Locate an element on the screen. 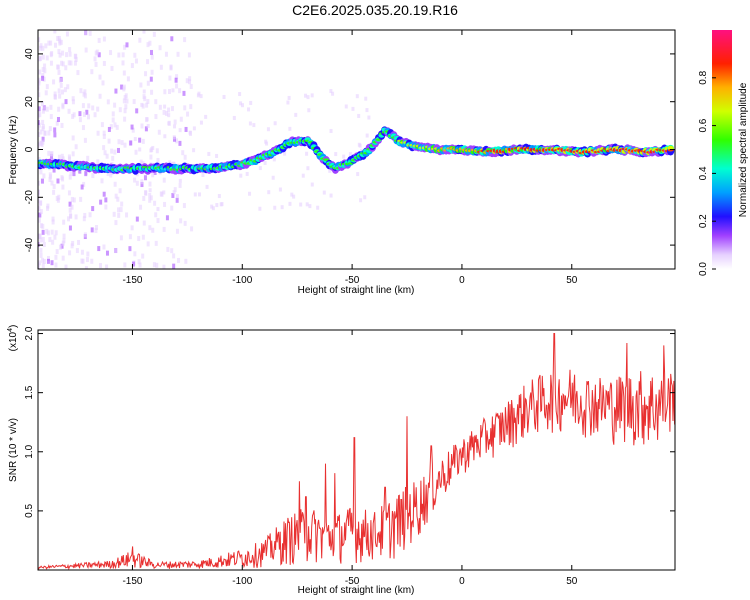 The height and width of the screenshot is (600, 750). snr-x-tick-label: -150 is located at coordinates (132, 581).